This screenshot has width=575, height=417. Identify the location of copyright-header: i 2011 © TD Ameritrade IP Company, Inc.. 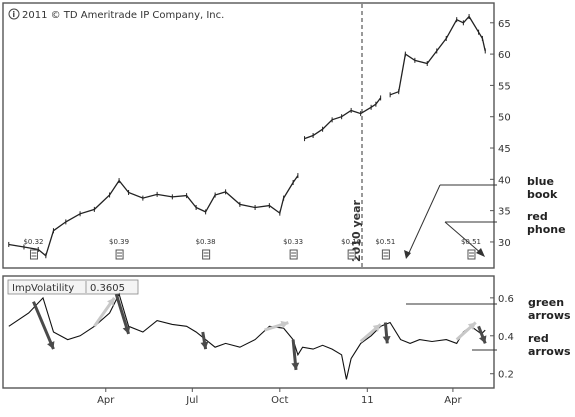
(116, 14).